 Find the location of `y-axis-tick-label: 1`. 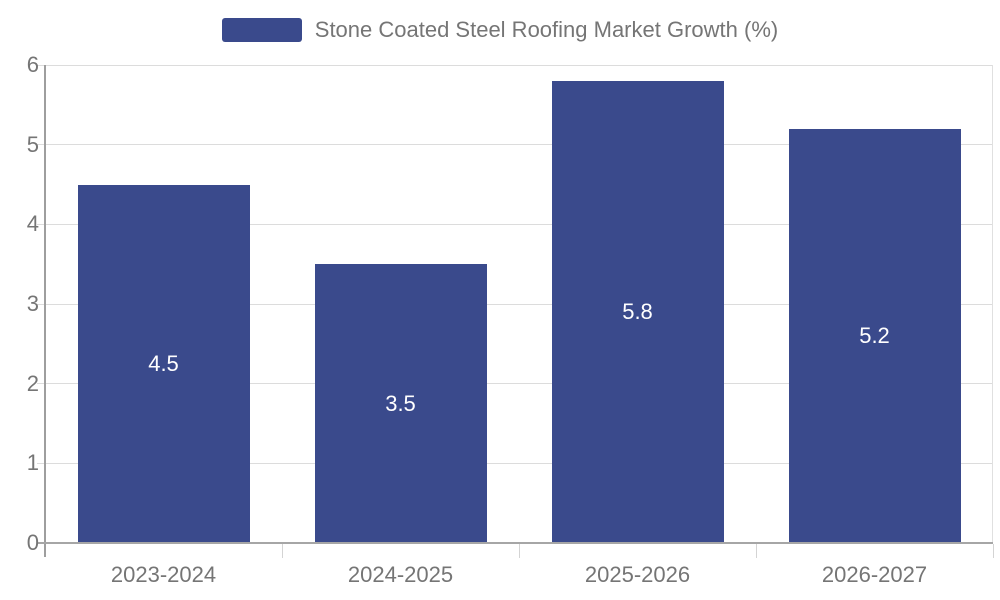

y-axis-tick-label: 1 is located at coordinates (32, 463).